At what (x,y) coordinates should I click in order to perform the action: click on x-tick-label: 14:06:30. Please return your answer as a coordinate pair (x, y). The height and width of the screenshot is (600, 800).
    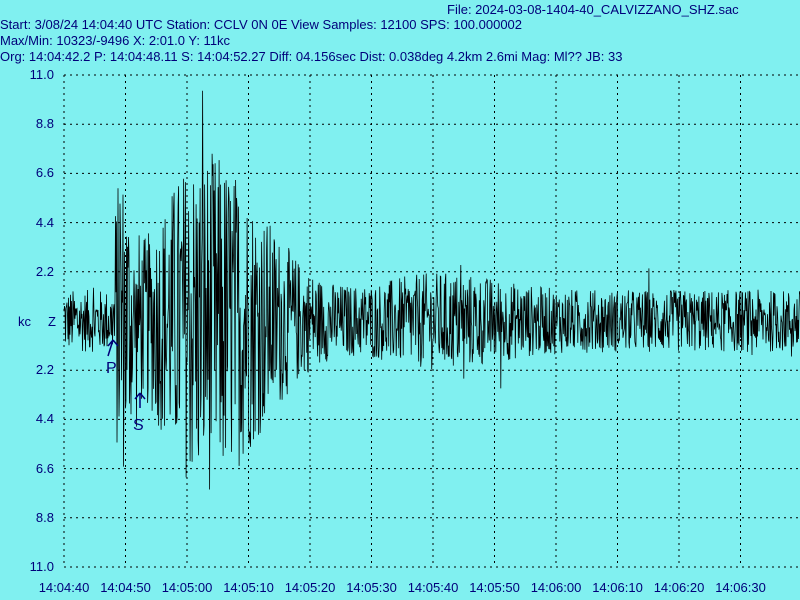
    Looking at the image, I should click on (740, 587).